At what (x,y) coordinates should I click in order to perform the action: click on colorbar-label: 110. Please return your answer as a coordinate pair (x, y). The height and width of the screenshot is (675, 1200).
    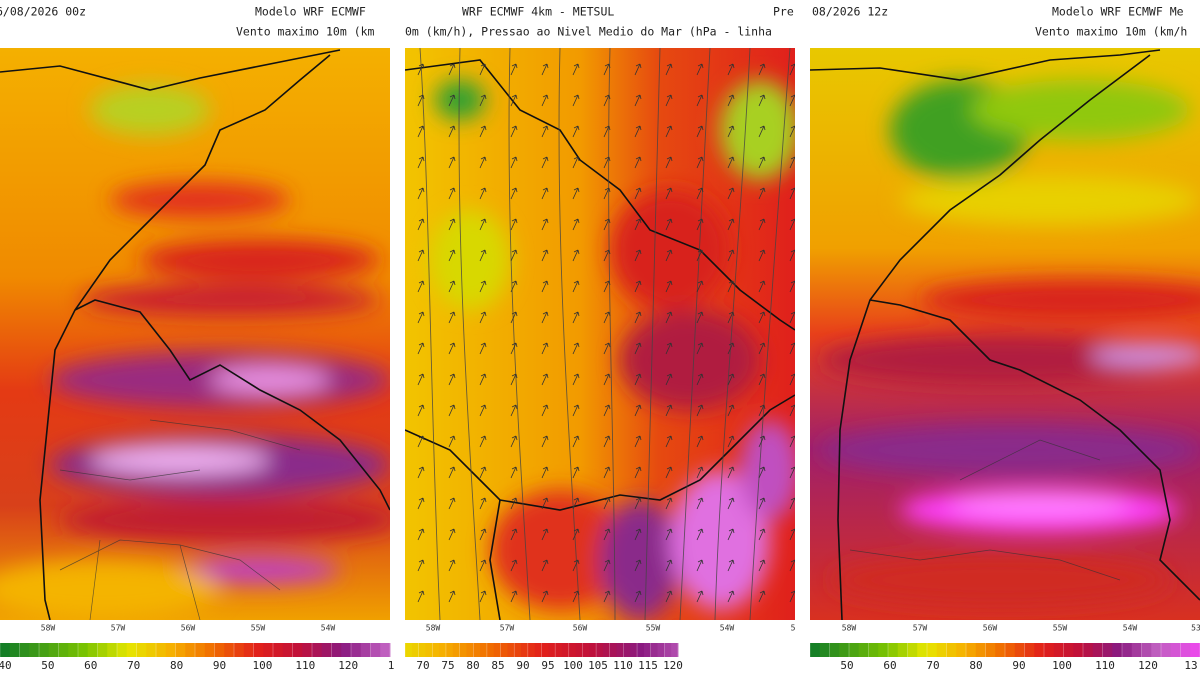
    Looking at the image, I should click on (1105, 665).